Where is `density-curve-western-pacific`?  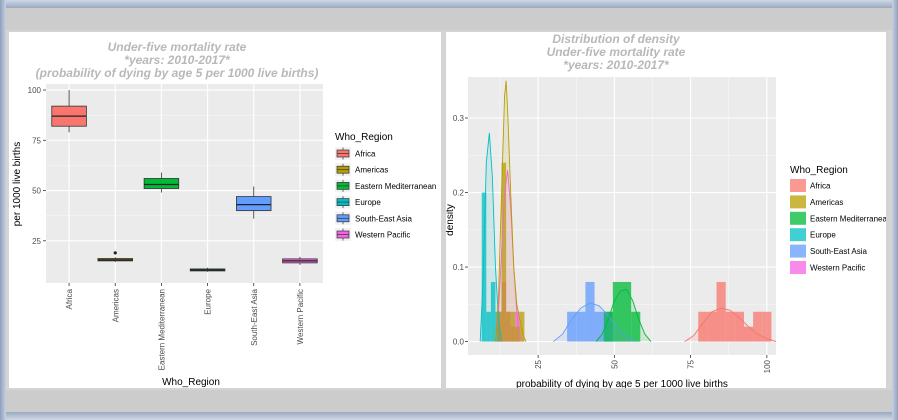
density-curve-western-pacific is located at coordinates (509, 256).